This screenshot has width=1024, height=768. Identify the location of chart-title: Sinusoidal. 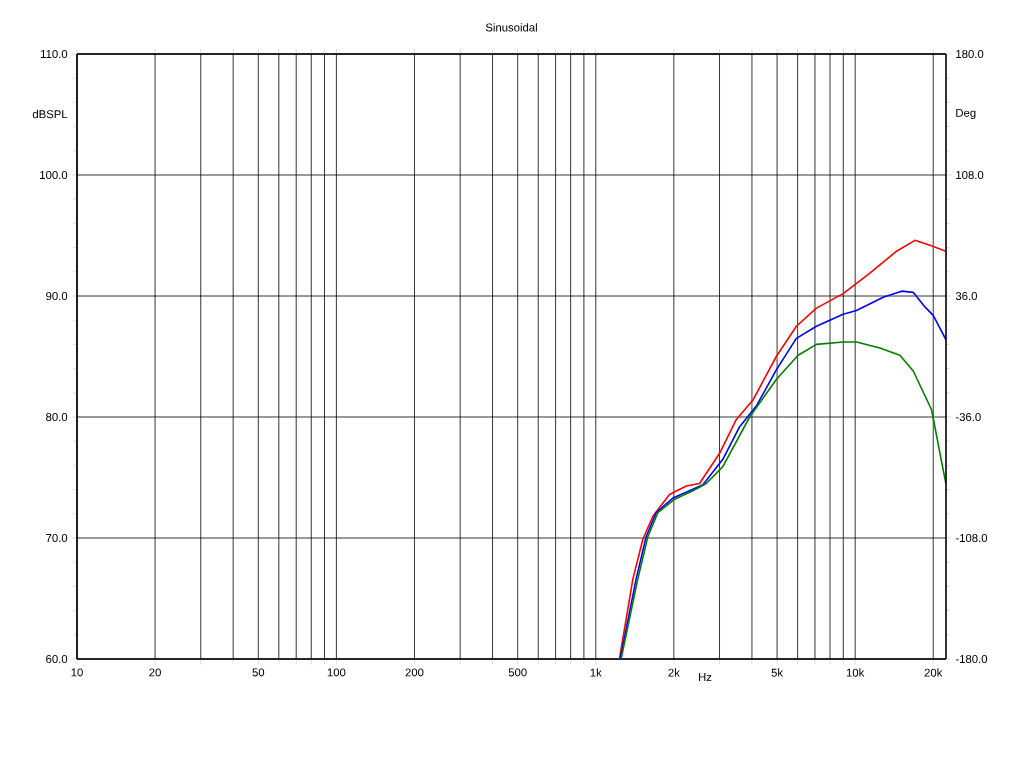
(511, 27).